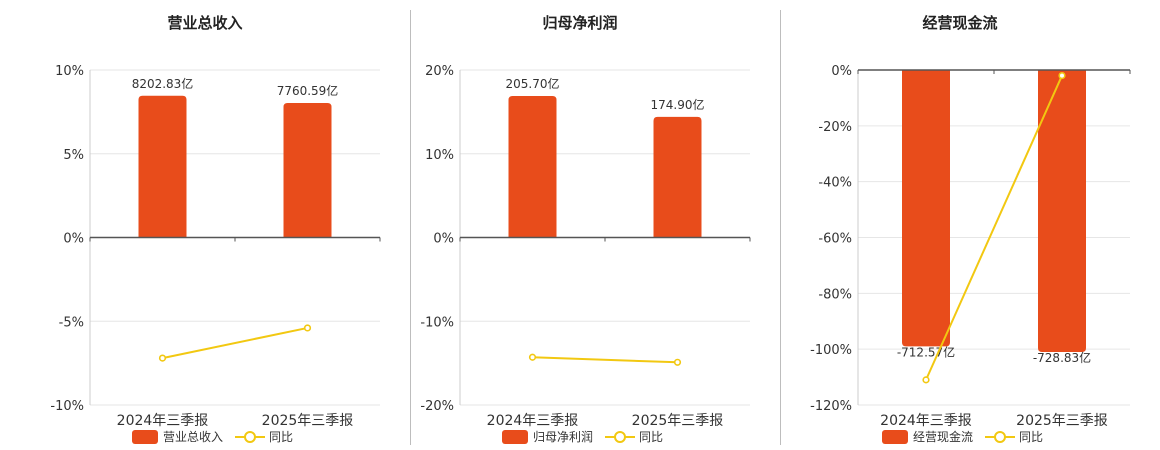 The width and height of the screenshot is (1160, 450). What do you see at coordinates (163, 83) in the screenshot?
I see `bar-data-label: 8202.83亿` at bounding box center [163, 83].